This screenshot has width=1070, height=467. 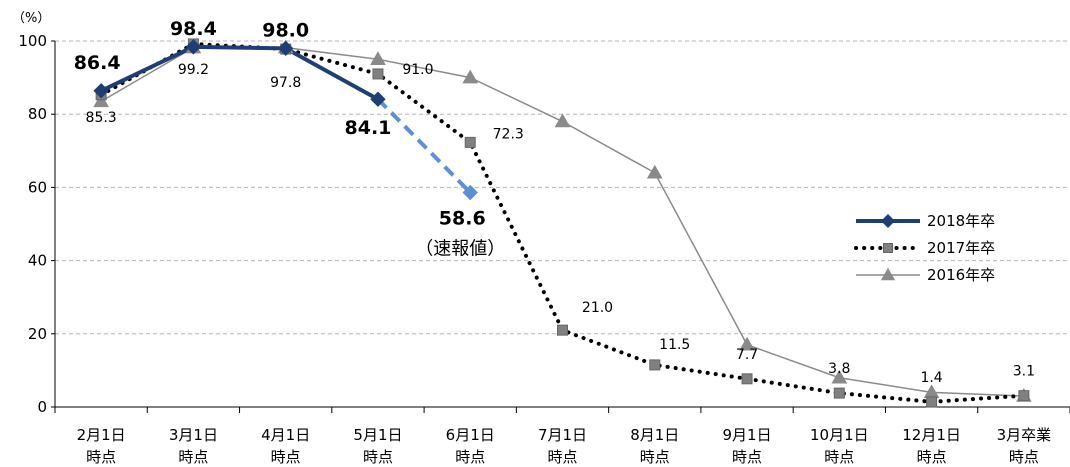 What do you see at coordinates (508, 134) in the screenshot?
I see `data-label: 72.3` at bounding box center [508, 134].